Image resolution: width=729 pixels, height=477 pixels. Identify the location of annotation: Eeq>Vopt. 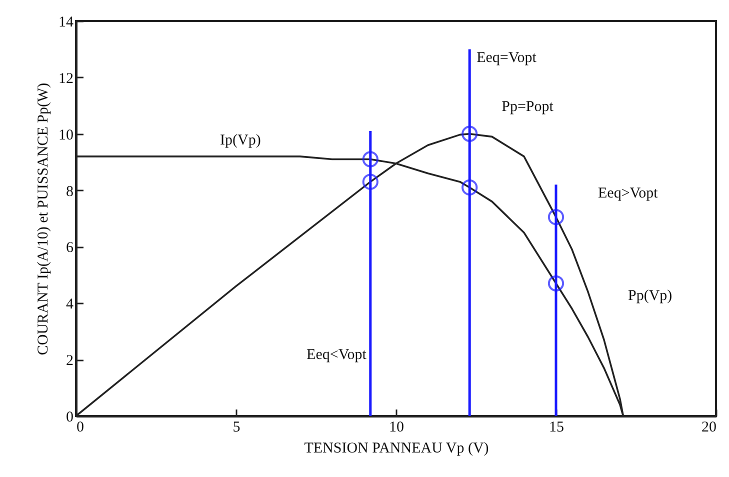
(628, 194).